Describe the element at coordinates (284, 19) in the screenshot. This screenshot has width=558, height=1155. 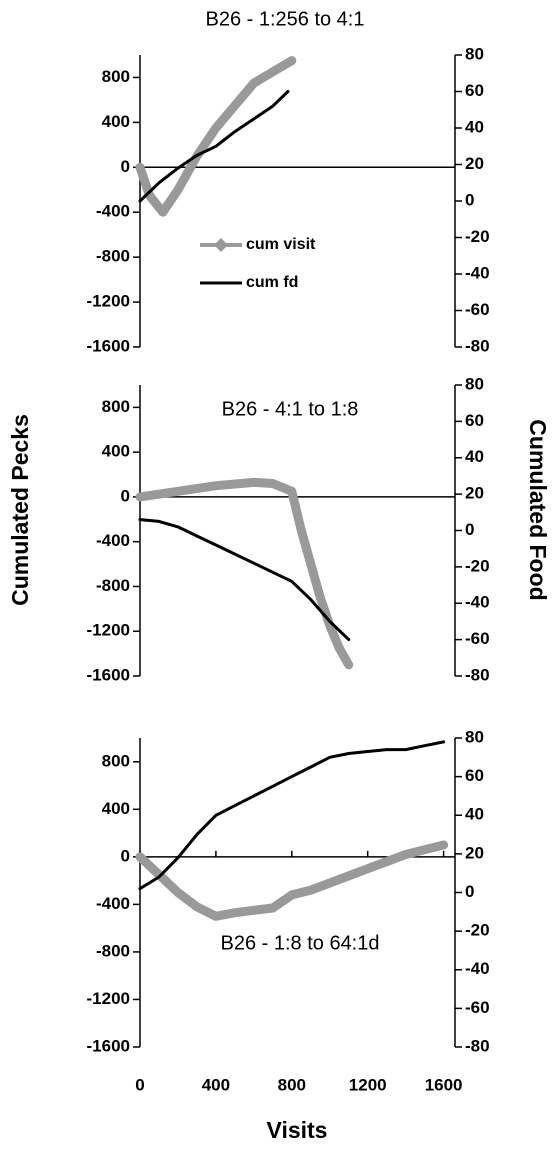
I see `chart-title: B26 - 1:256 to 4:1` at that location.